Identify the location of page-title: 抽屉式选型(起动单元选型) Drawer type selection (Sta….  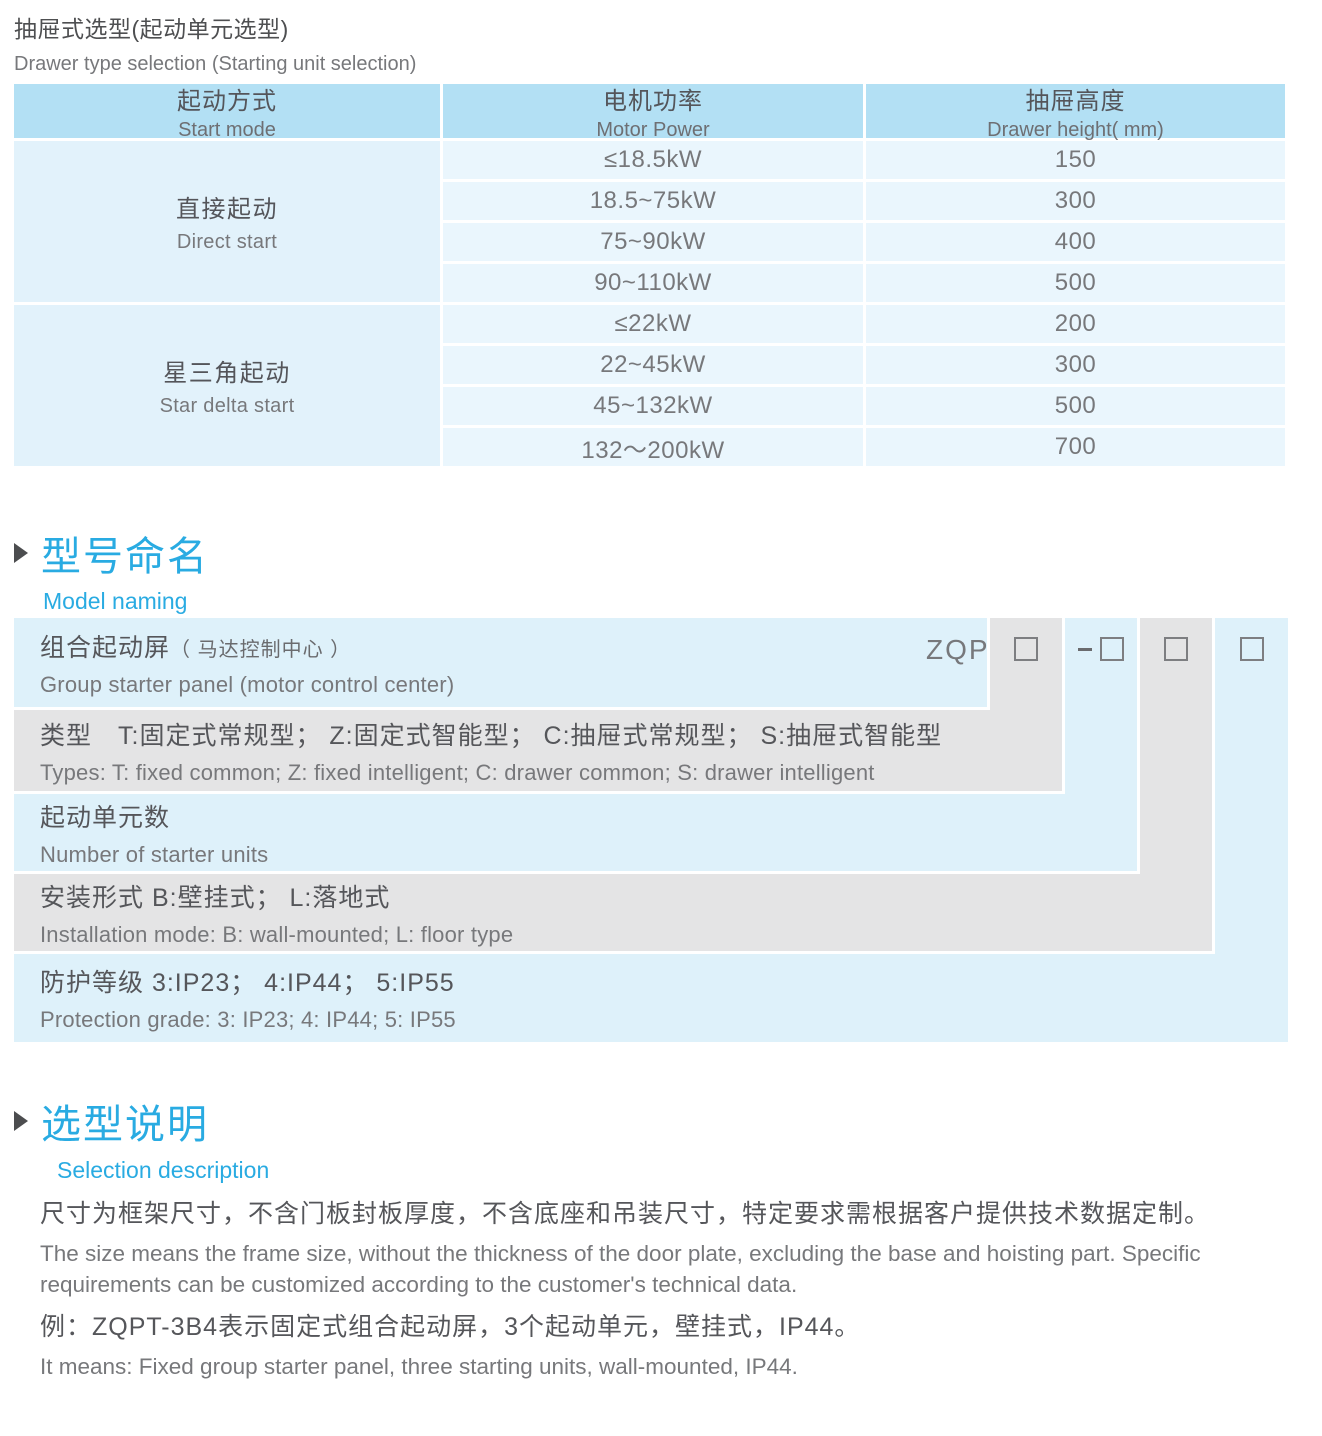
(215, 43).